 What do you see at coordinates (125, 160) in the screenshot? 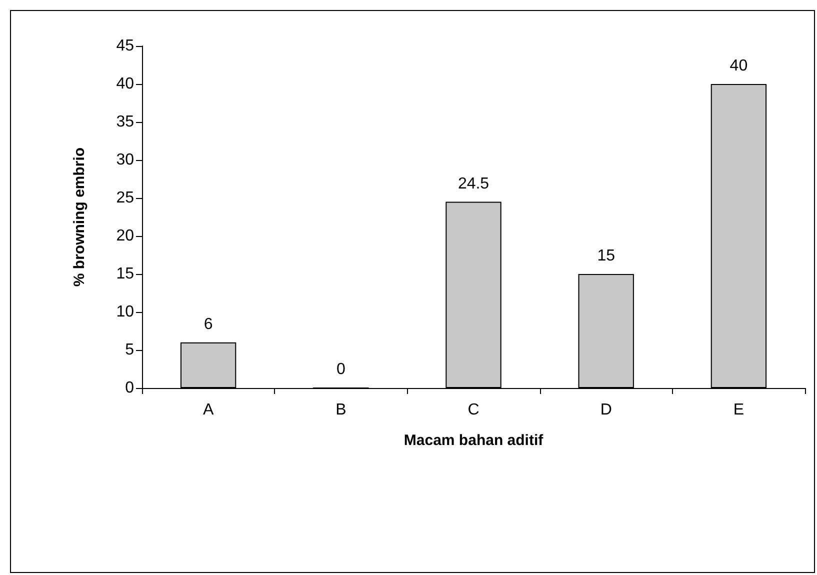
I see `y-tick-label: 30` at bounding box center [125, 160].